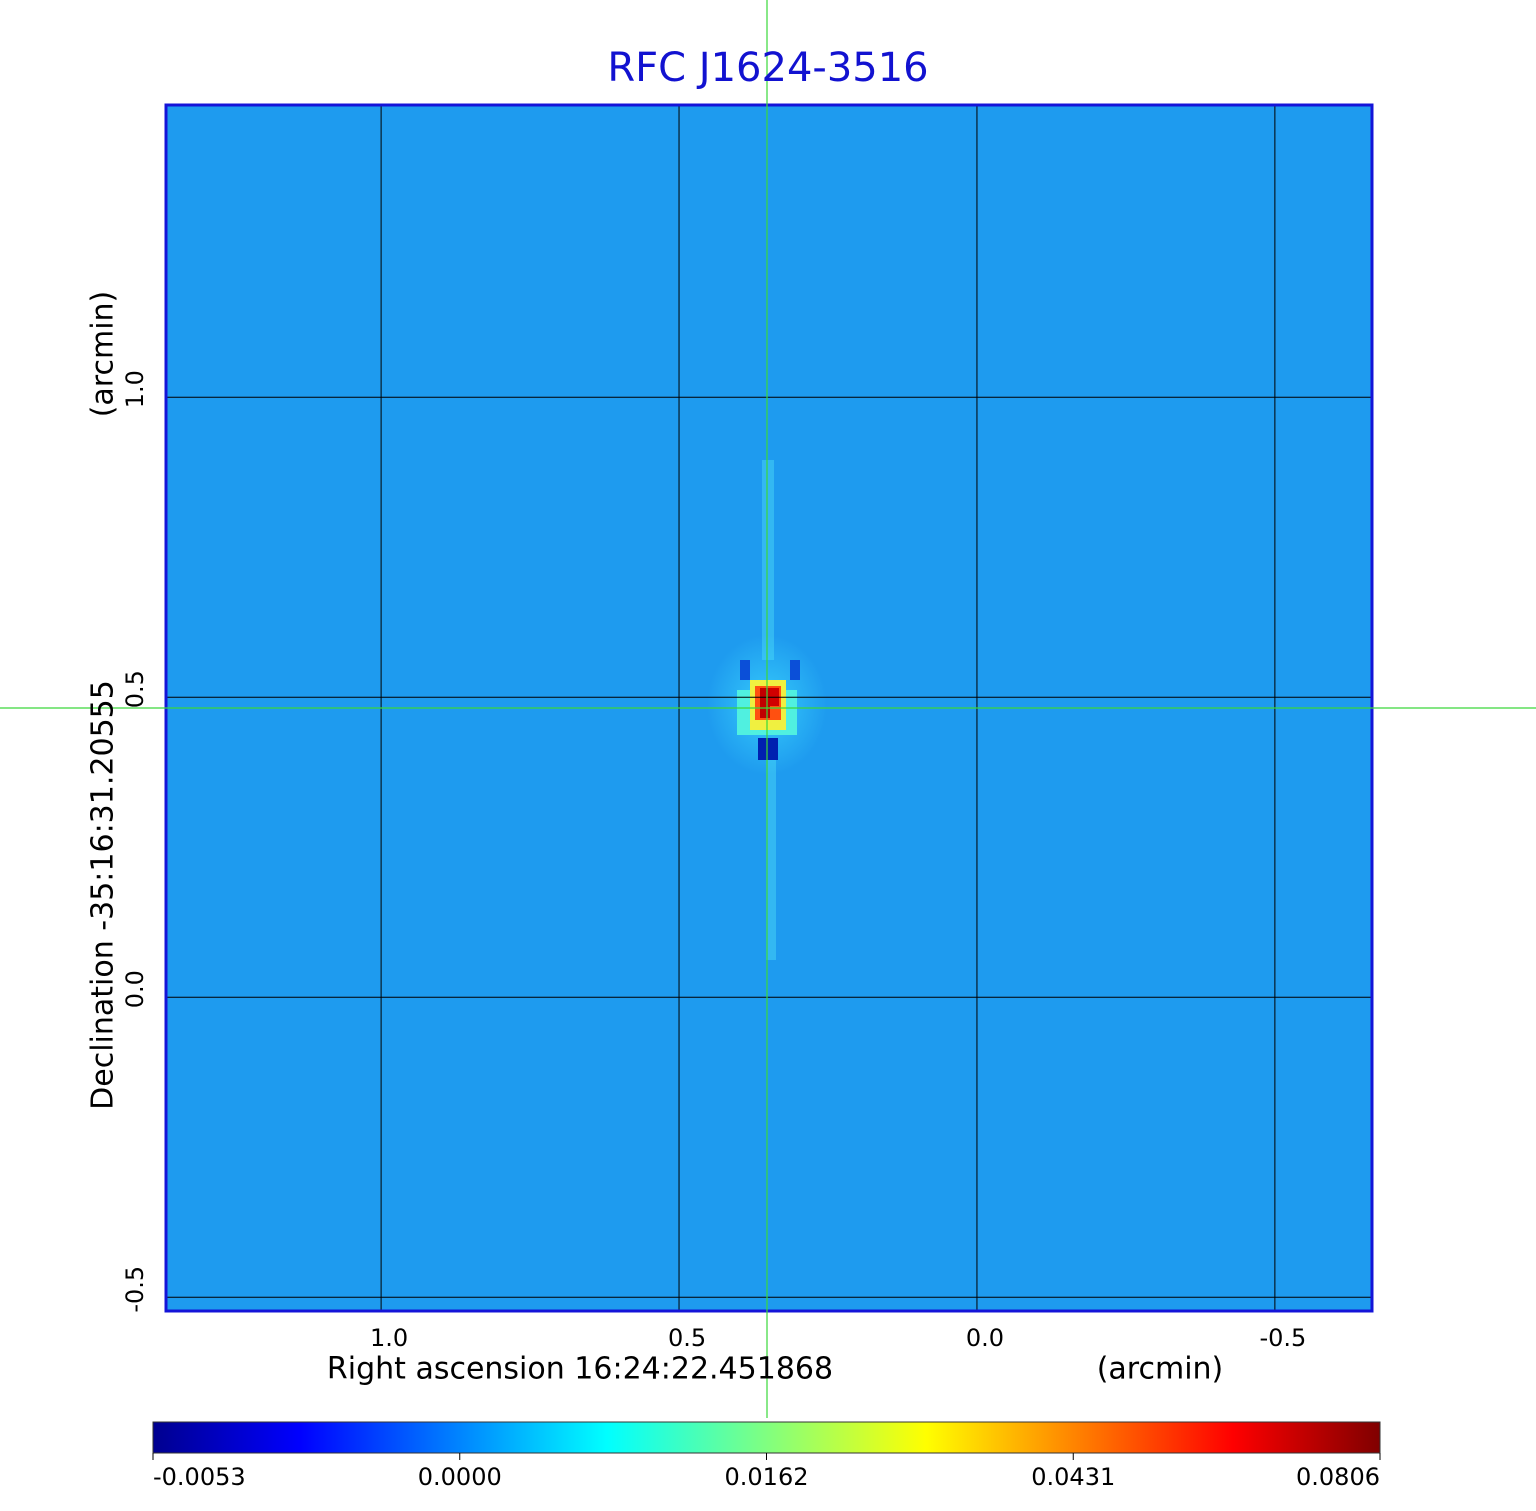 This screenshot has width=1536, height=1511. Describe the element at coordinates (985, 1338) in the screenshot. I see `x-tick-label: 0.0` at that location.